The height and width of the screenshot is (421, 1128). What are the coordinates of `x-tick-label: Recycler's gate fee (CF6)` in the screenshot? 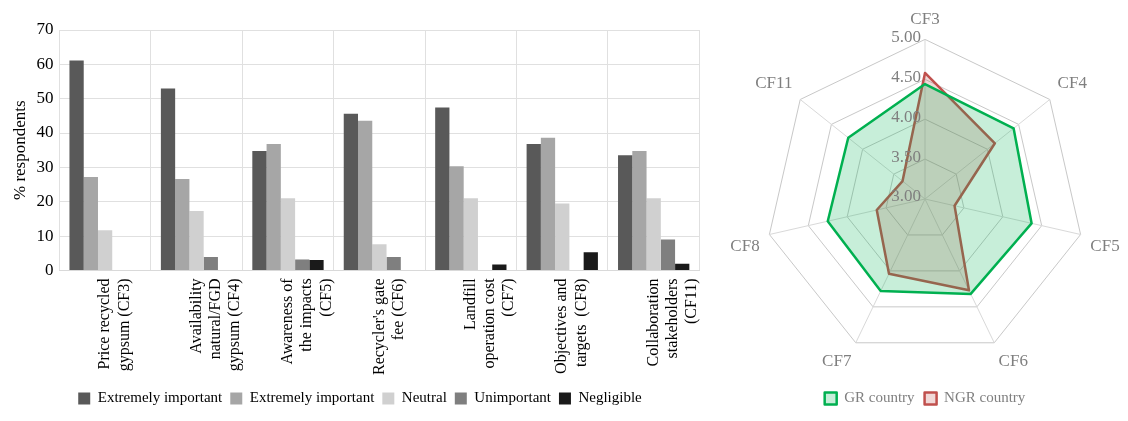 It's located at (388, 326).